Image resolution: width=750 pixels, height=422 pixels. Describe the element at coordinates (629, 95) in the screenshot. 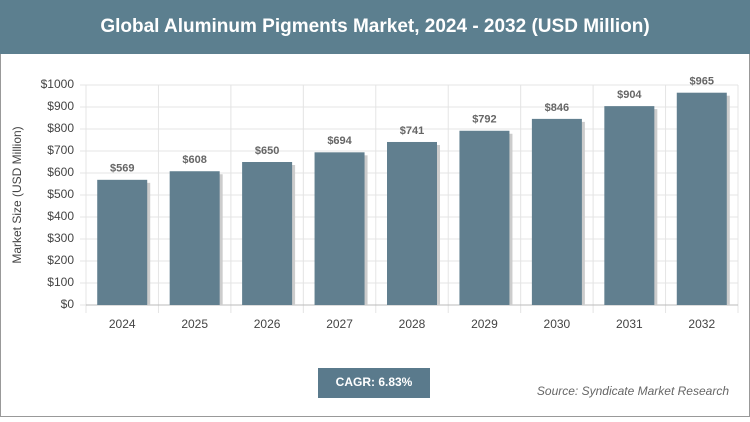

I see `data-label: $904` at that location.